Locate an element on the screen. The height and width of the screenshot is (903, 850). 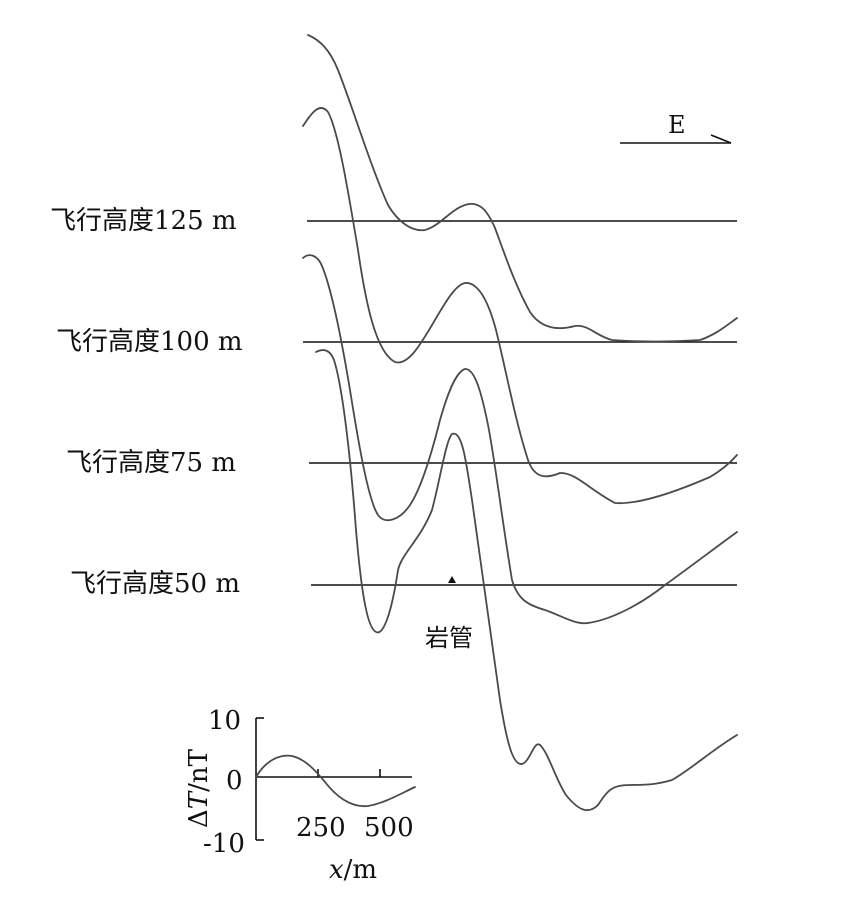
scale-inset: 10 0 -10 250 500 ΔT/nT x/m is located at coordinates (300, 795).